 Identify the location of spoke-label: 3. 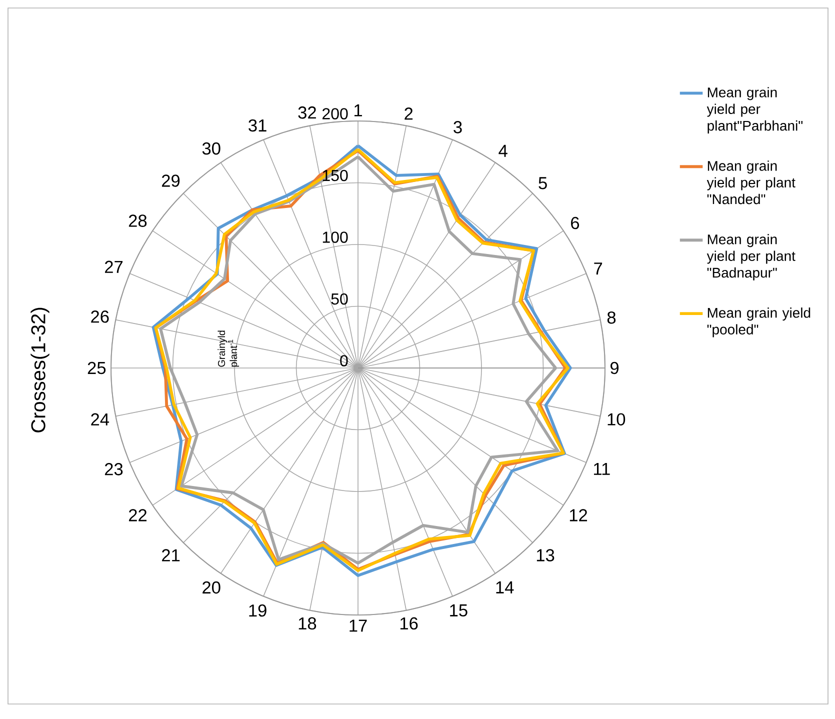
(458, 127).